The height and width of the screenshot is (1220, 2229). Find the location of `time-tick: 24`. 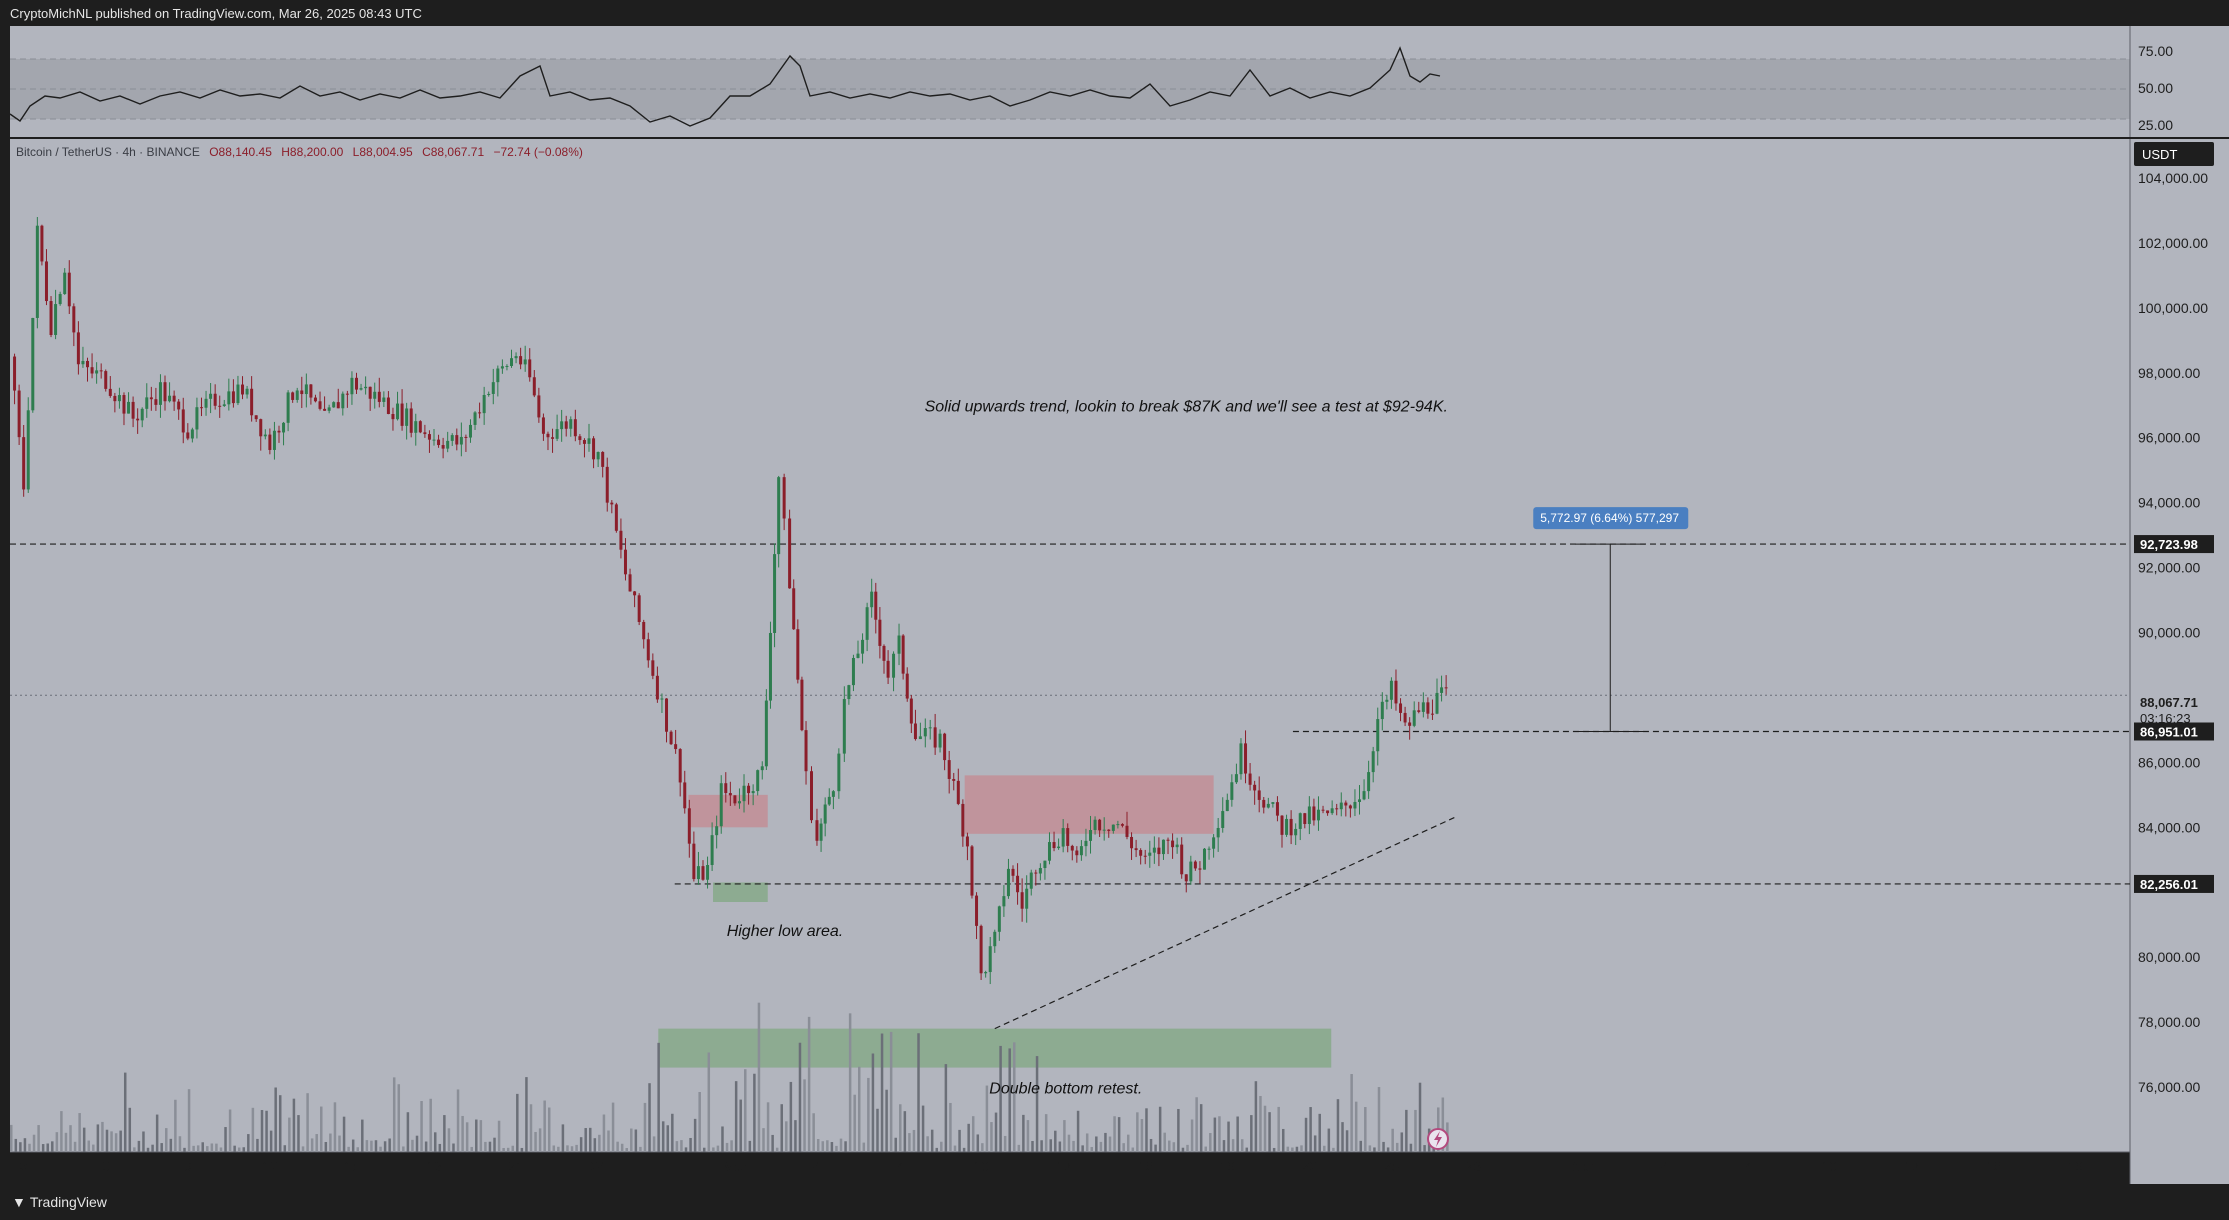

time-tick: 24 is located at coordinates (598, 1166).